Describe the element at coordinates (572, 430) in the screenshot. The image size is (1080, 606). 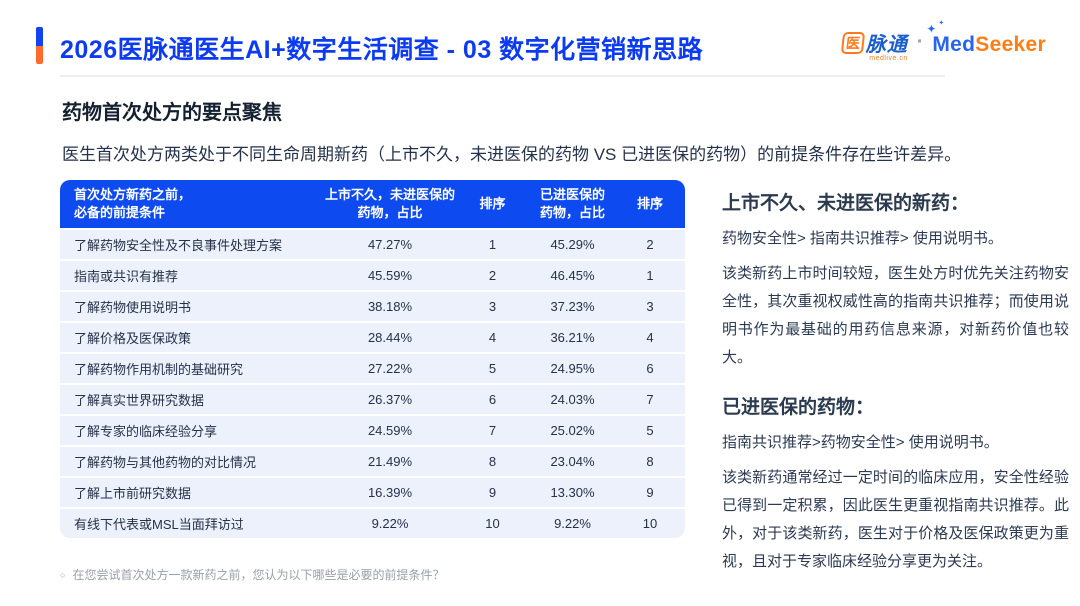
I see `row-insured-pct: 25.02%` at that location.